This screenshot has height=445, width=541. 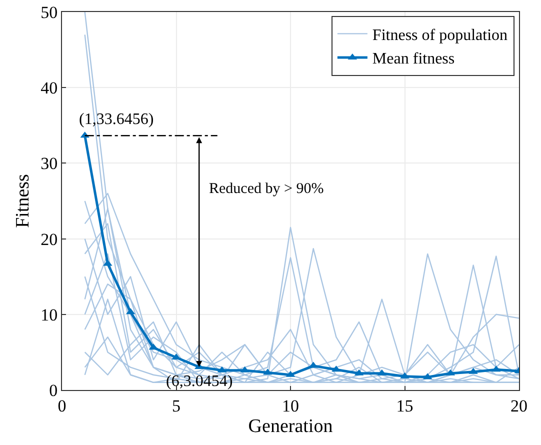 What do you see at coordinates (266, 189) in the screenshot?
I see `annotation: Reduced by > 90%` at bounding box center [266, 189].